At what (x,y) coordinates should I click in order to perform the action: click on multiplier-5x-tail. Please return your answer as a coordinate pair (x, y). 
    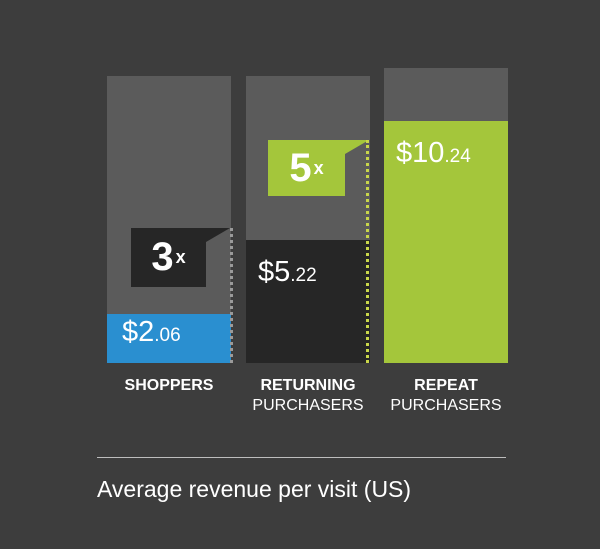
    Looking at the image, I should click on (357, 147).